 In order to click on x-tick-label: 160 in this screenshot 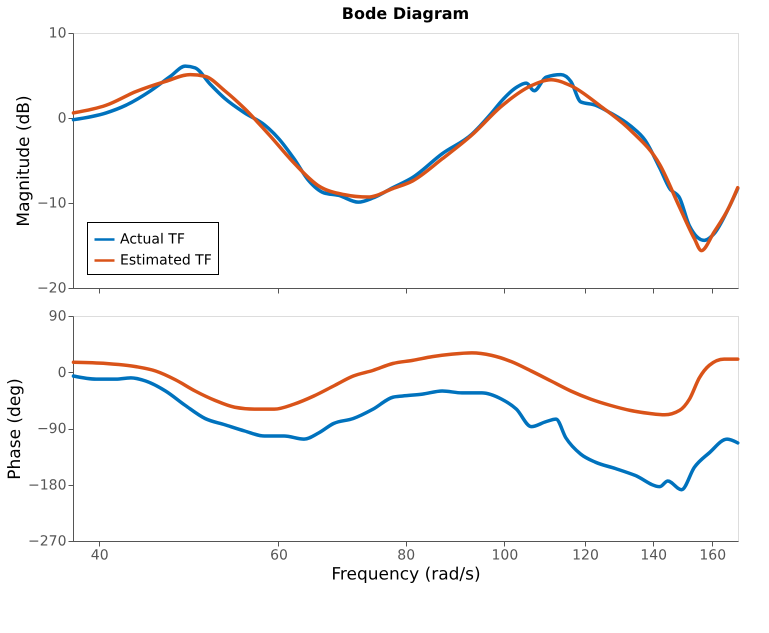, I will do `click(712, 556)`.